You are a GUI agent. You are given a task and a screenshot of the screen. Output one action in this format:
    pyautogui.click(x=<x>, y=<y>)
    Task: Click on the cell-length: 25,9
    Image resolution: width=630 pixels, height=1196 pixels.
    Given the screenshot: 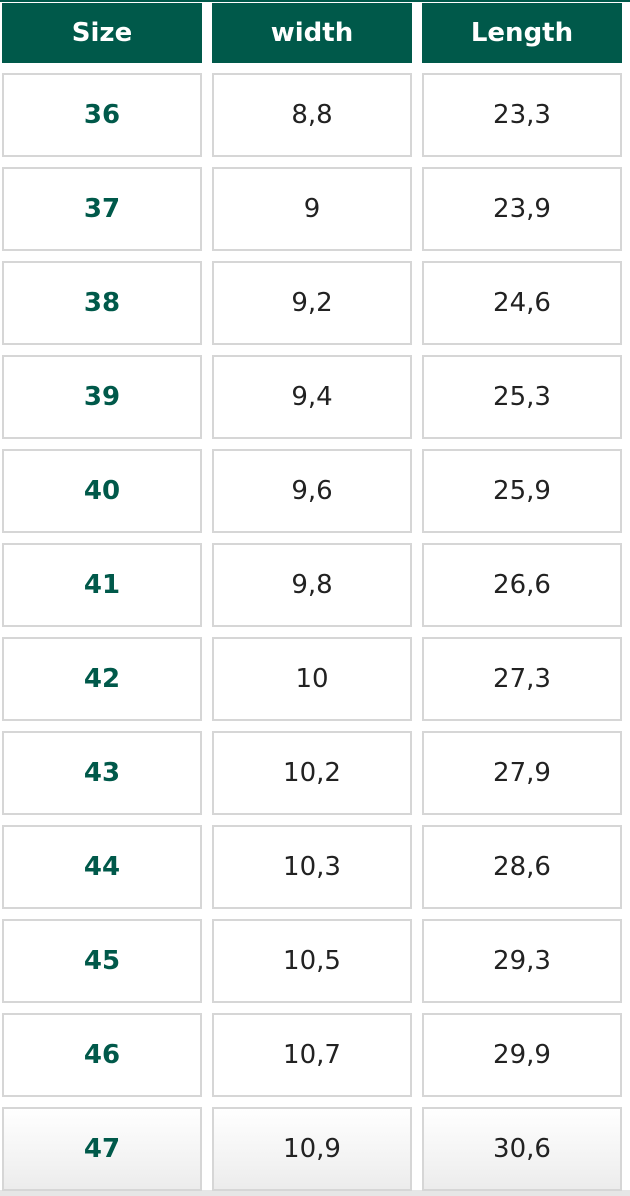 What is the action you would take?
    pyautogui.click(x=522, y=491)
    